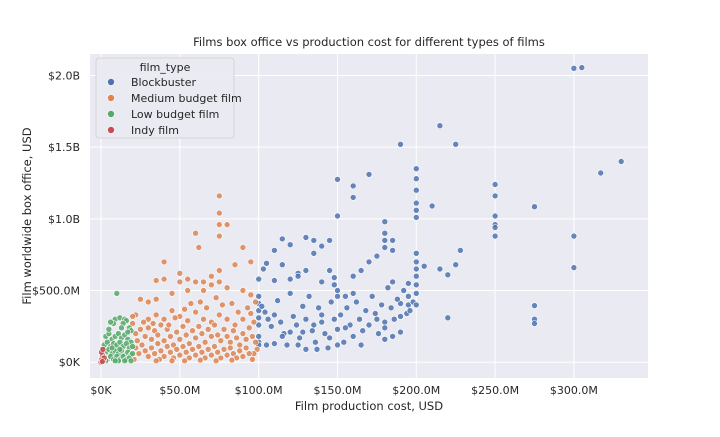 The width and height of the screenshot is (720, 437). Describe the element at coordinates (101, 390) in the screenshot. I see `x-tick-label: $0K` at that location.